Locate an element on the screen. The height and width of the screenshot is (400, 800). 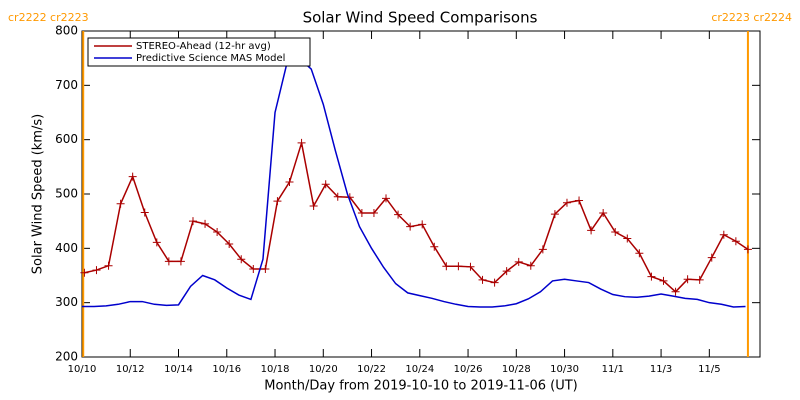
y-tick-label: 300 is located at coordinates (66, 302).